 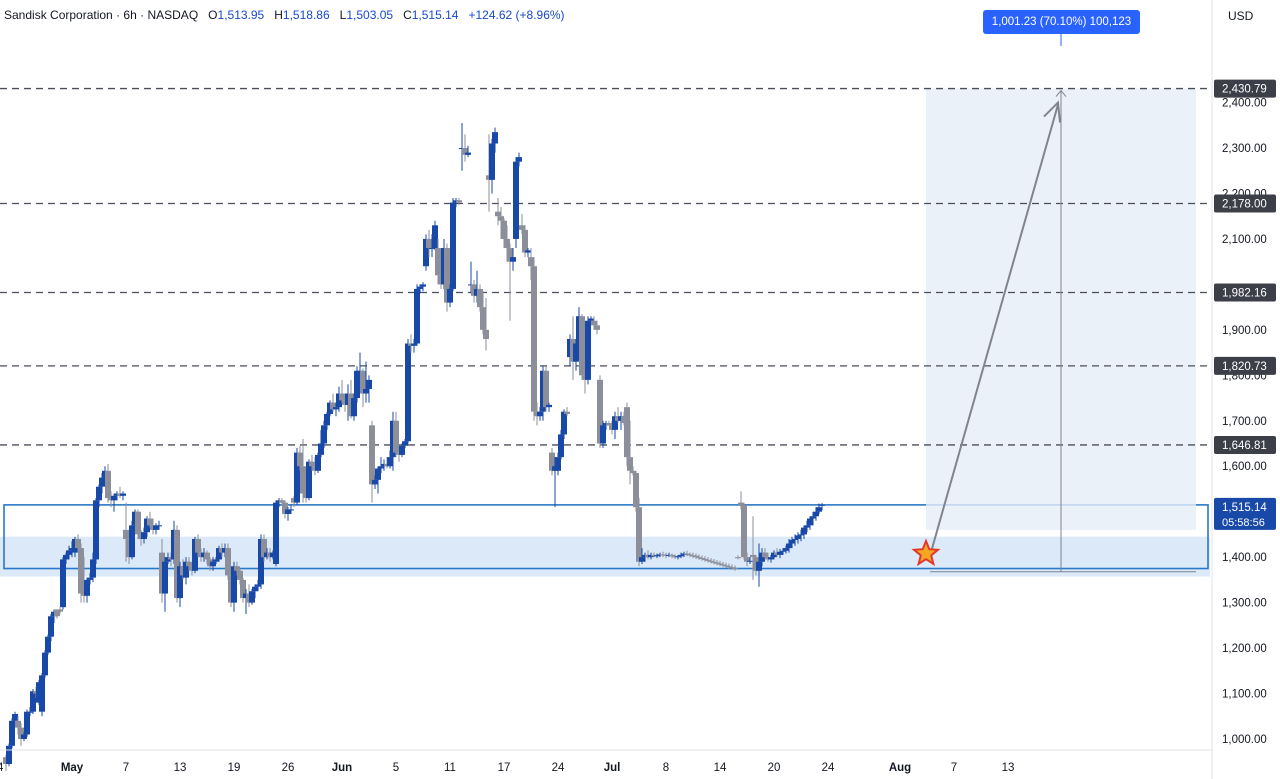 What do you see at coordinates (213, 15) in the screenshot?
I see `open-label: O` at bounding box center [213, 15].